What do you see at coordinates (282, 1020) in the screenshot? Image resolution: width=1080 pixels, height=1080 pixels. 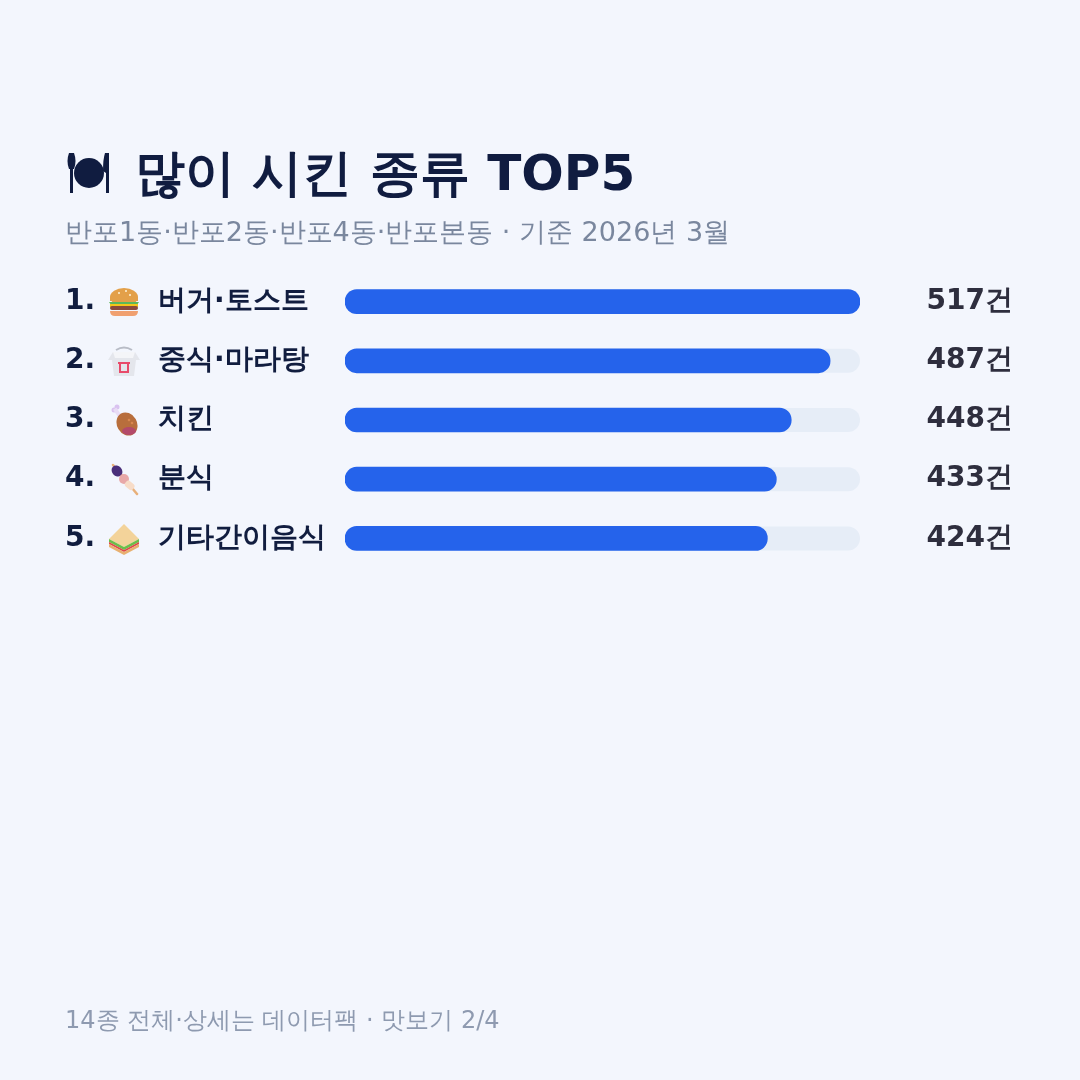 I see `text: 14종 전체·상세는 데이터팩 · 맛보기 2/4` at bounding box center [282, 1020].